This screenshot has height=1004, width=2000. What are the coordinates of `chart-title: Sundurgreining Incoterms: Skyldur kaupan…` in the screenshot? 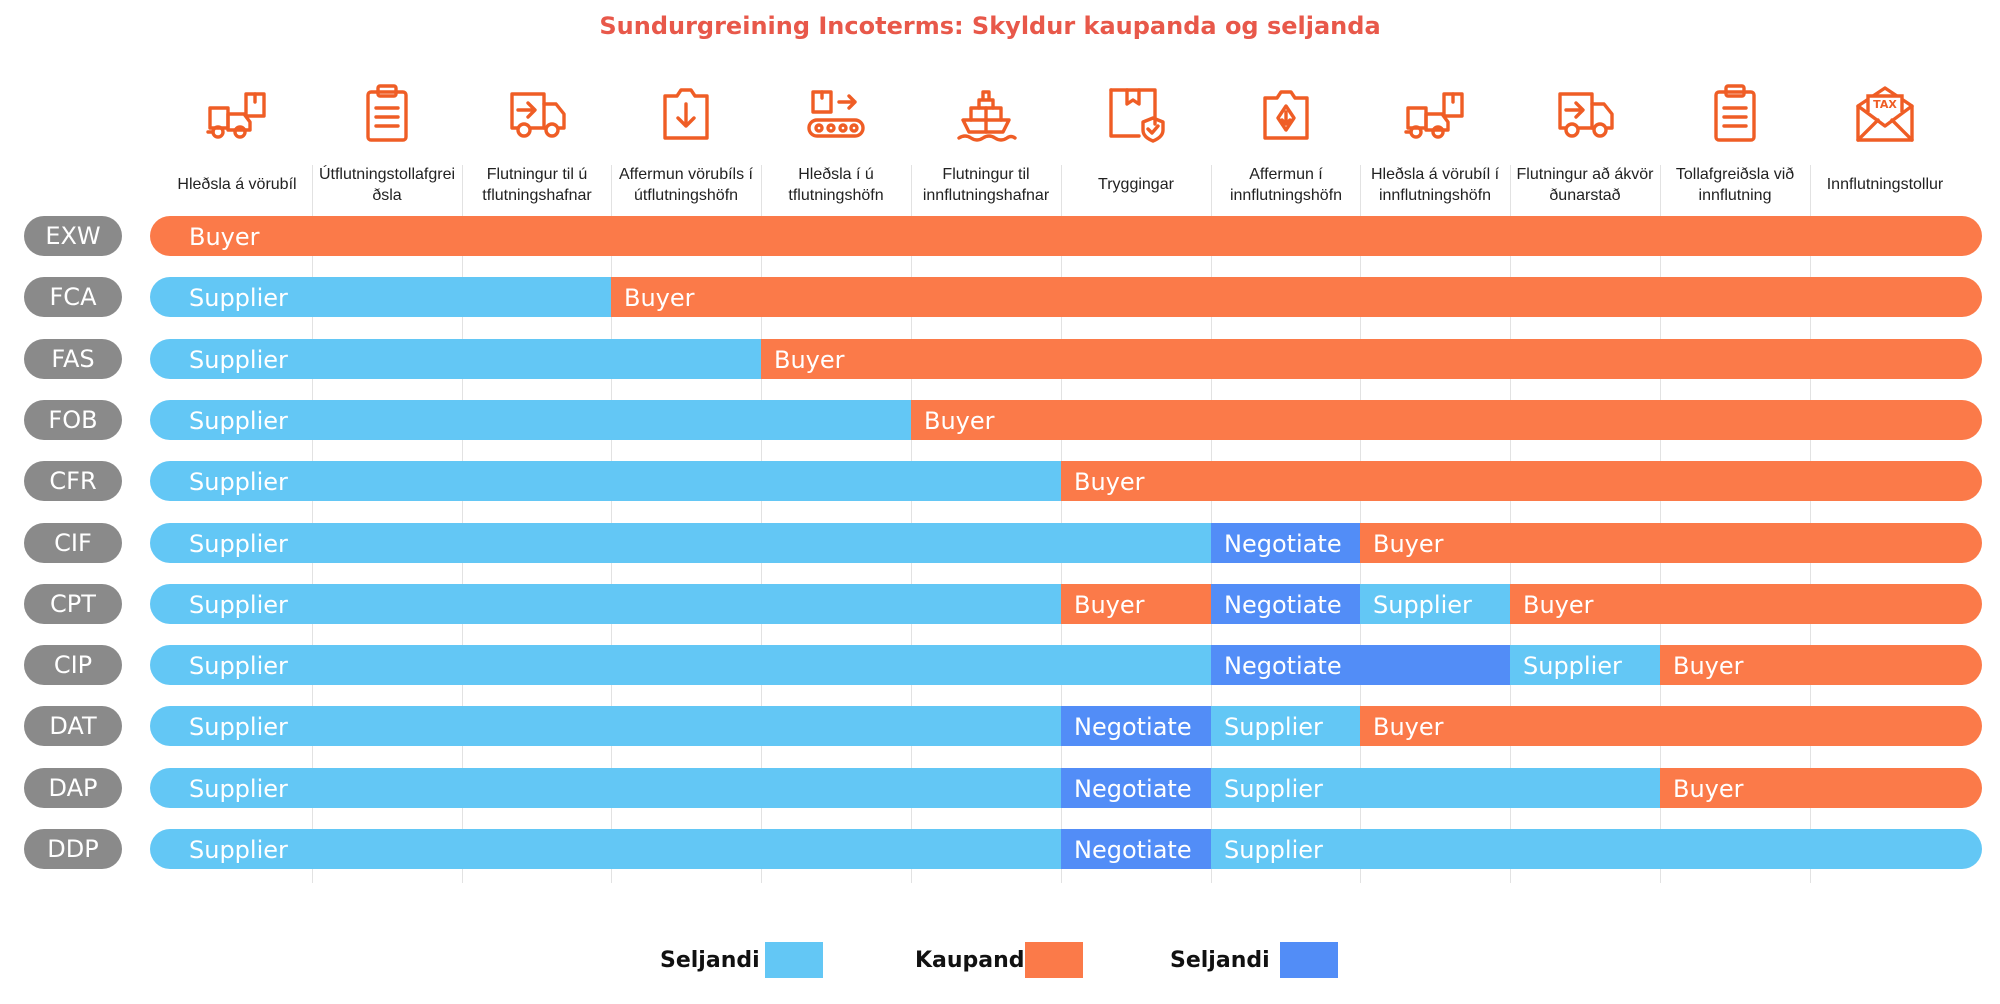 It's located at (990, 26).